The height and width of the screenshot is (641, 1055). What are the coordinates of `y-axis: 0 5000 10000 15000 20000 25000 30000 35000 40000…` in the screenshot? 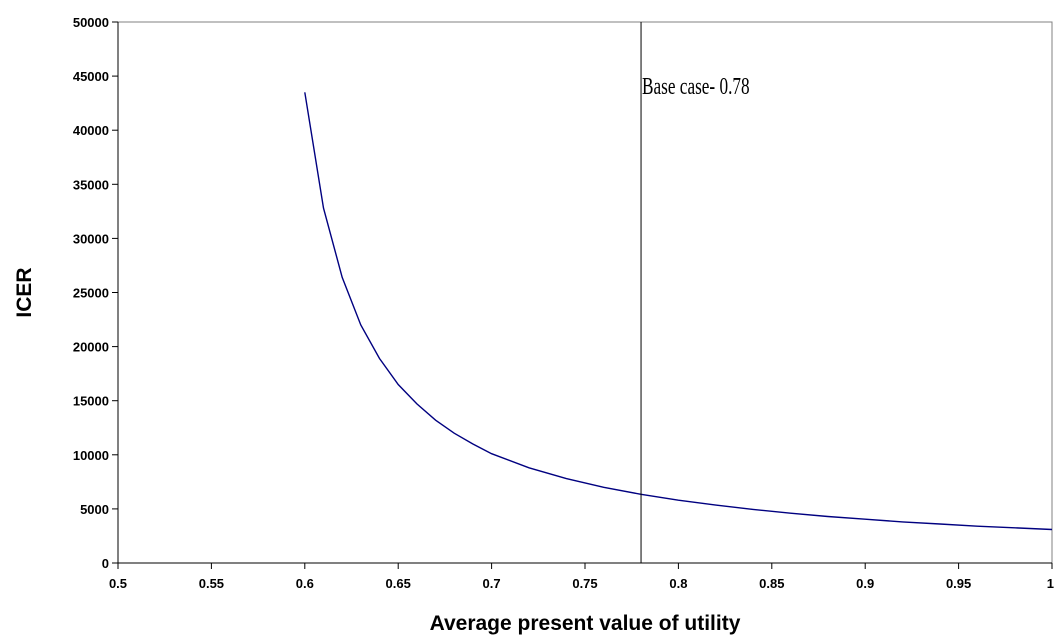 It's located at (95, 293).